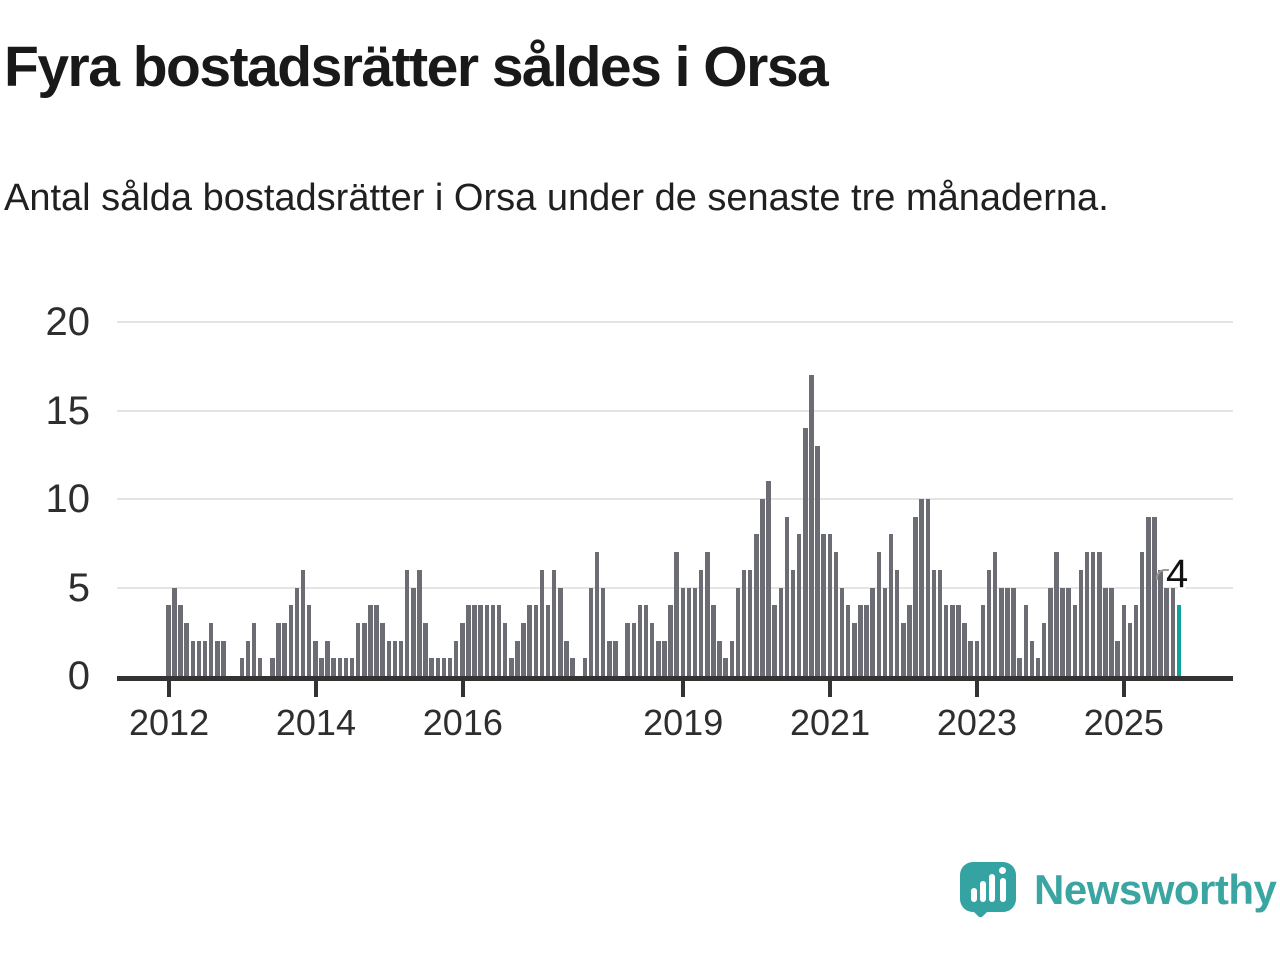  Describe the element at coordinates (1177, 574) in the screenshot. I see `last-value-label: 4` at that location.